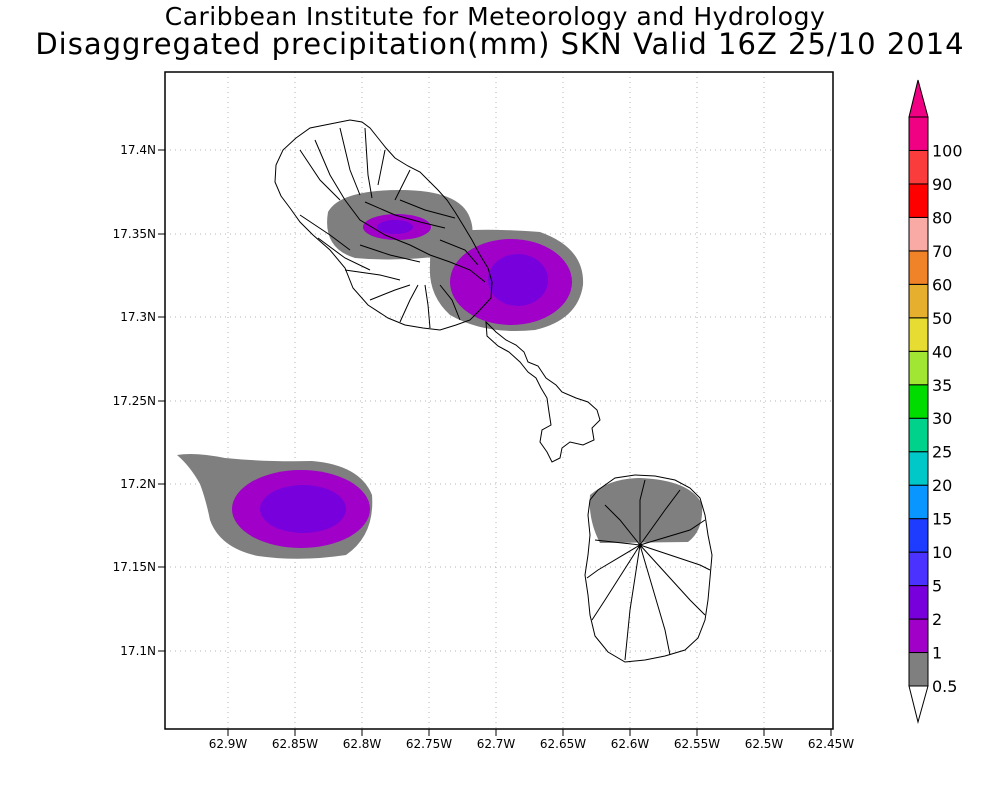  I want to click on colorbar-label: 60, so click(942, 284).